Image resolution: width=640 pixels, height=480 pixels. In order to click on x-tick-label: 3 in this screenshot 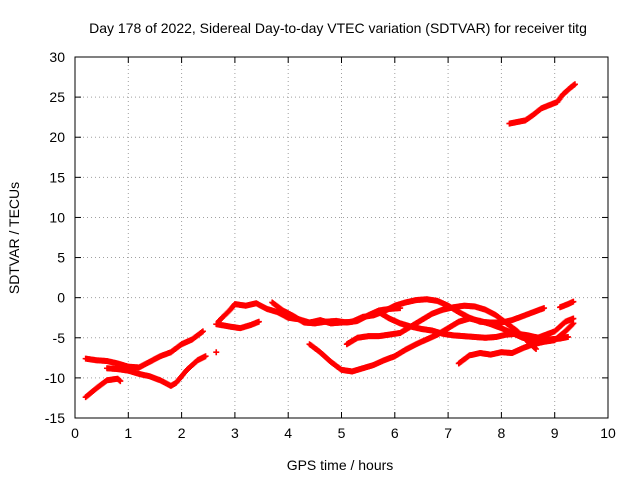, I will do `click(235, 433)`.